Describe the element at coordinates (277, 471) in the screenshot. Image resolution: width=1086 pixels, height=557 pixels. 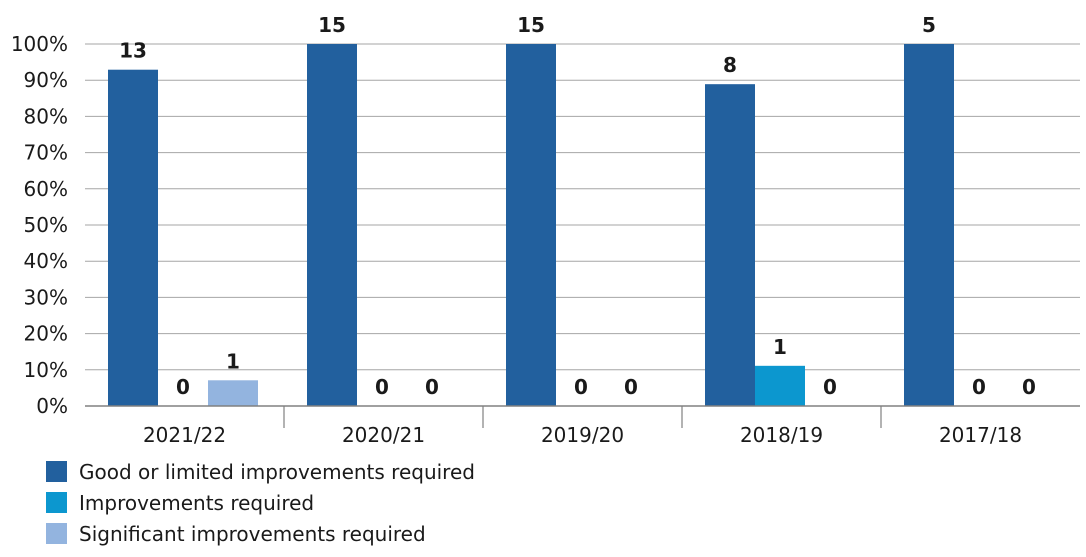
I see `legend-label-good: Good or limited improvements required` at that location.